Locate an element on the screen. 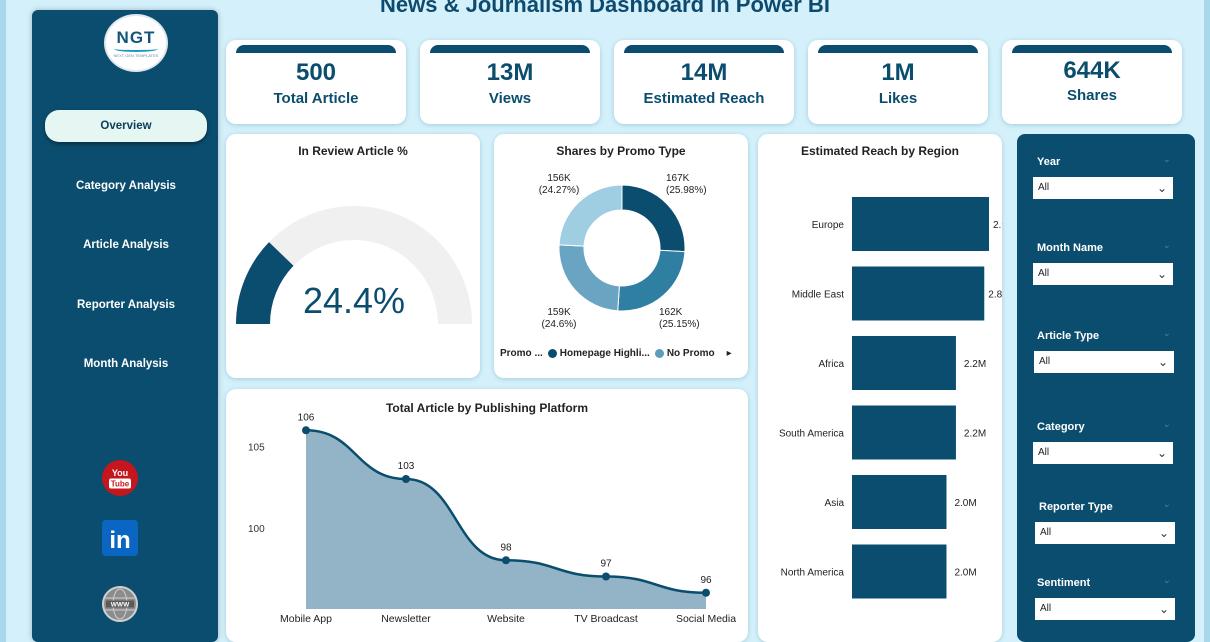 The image size is (1210, 642). nav-article-analysis: Article Analysis is located at coordinates (126, 245).